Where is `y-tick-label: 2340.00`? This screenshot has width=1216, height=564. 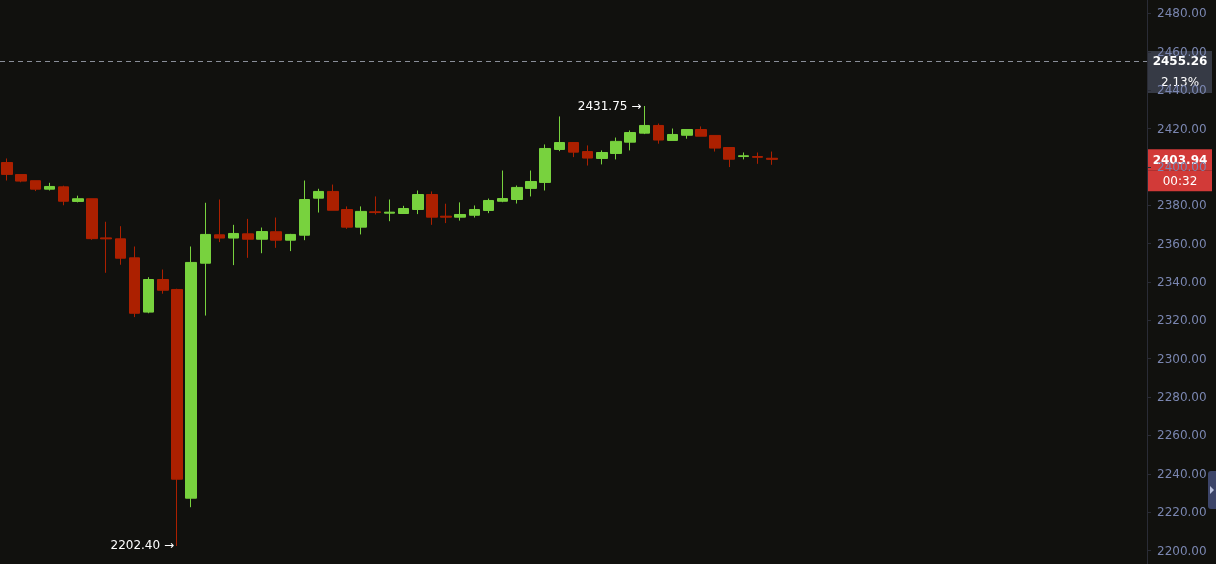 y-tick-label: 2340.00 is located at coordinates (1182, 282).